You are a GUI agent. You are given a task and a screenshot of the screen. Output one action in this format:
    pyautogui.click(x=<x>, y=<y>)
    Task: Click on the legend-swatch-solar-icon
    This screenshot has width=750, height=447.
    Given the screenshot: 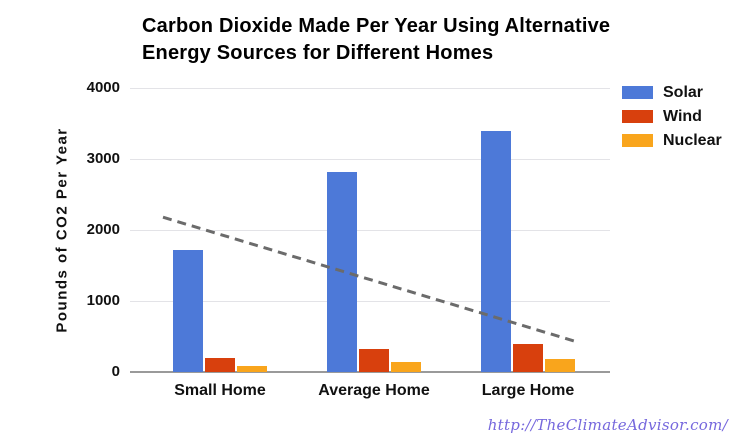 What is the action you would take?
    pyautogui.click(x=637, y=92)
    